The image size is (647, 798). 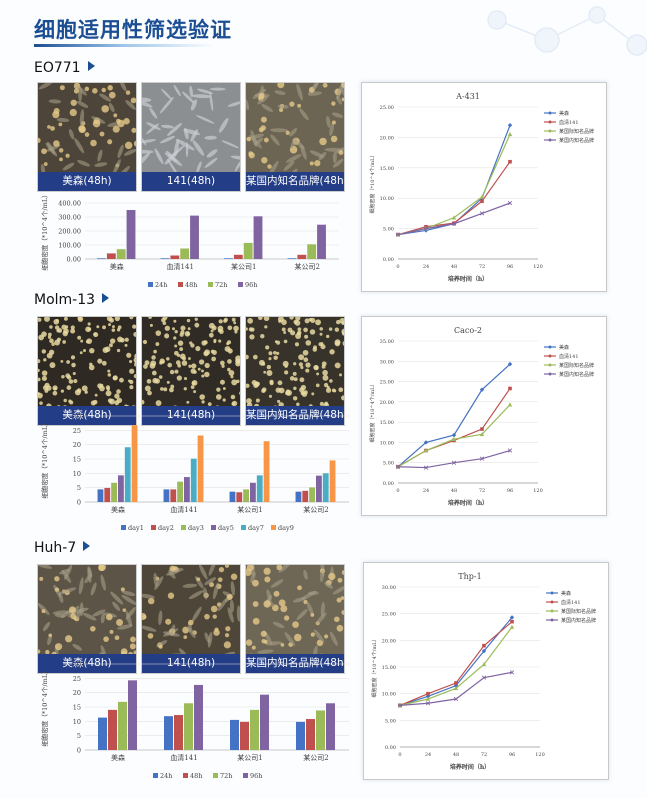 I want to click on legend-label: 48h, so click(x=191, y=285).